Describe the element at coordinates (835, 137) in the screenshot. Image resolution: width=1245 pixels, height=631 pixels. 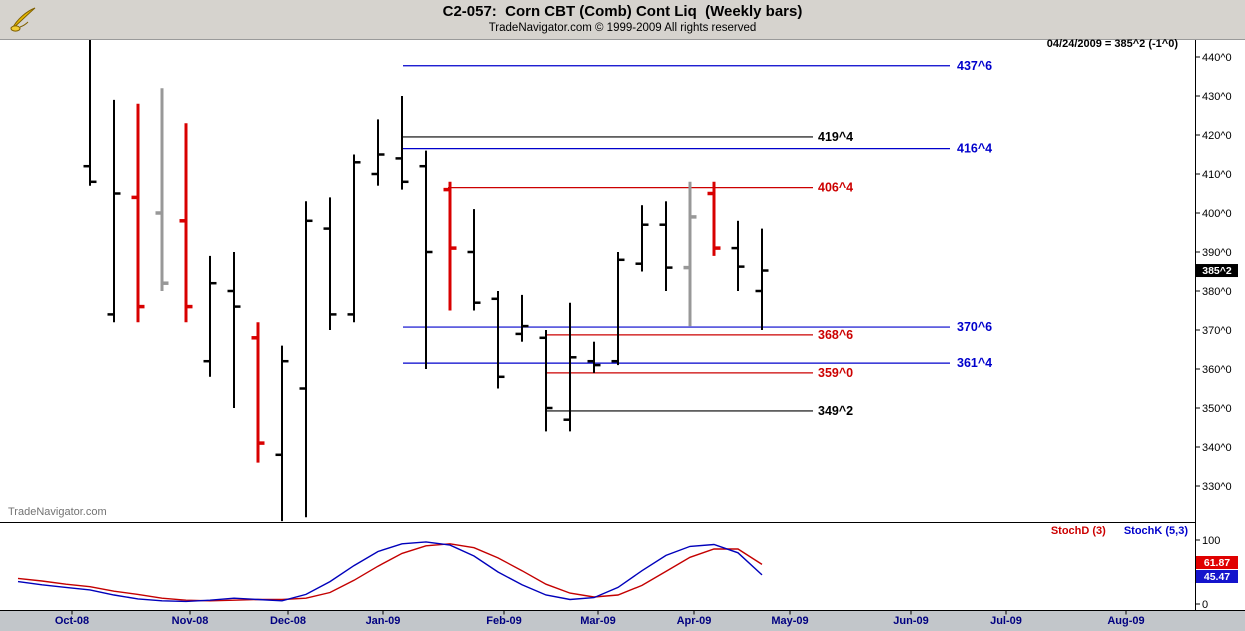
I see `level-label: 419^4` at that location.